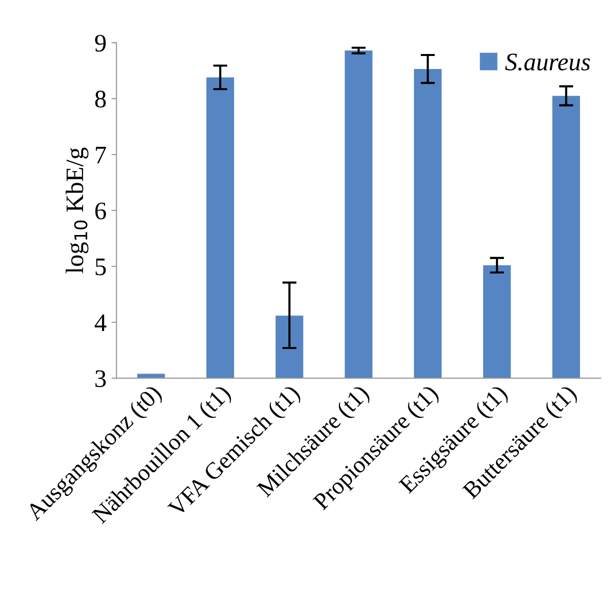 The height and width of the screenshot is (610, 613). I want to click on y-tick-label: 6, so click(100, 211).